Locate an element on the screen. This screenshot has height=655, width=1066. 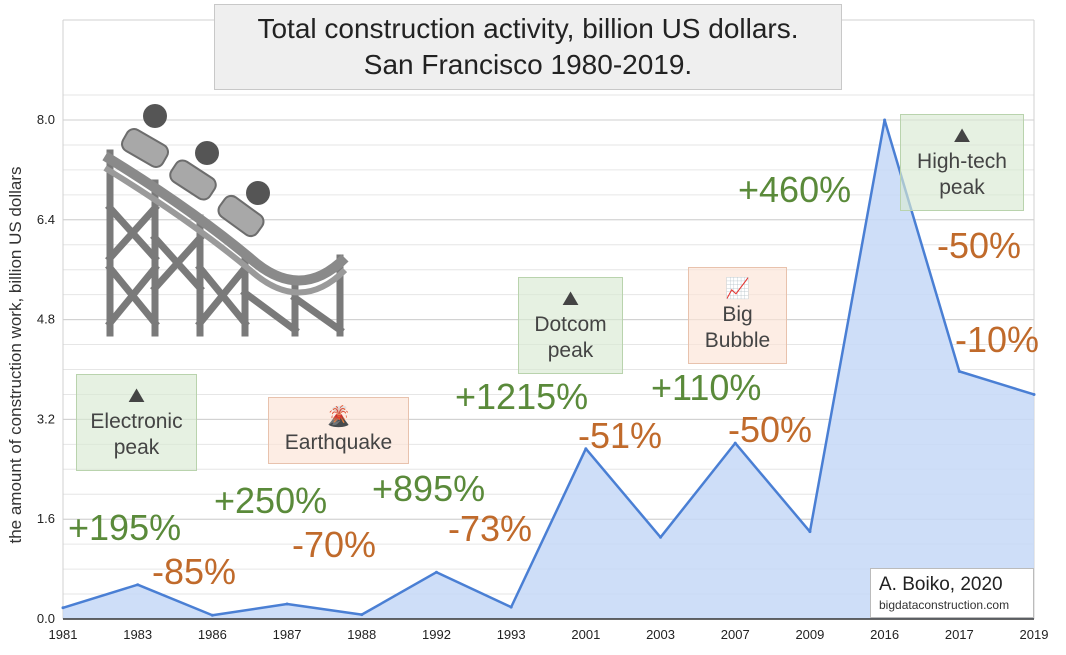
annotation-text: Bubble is located at coordinates (737, 340).